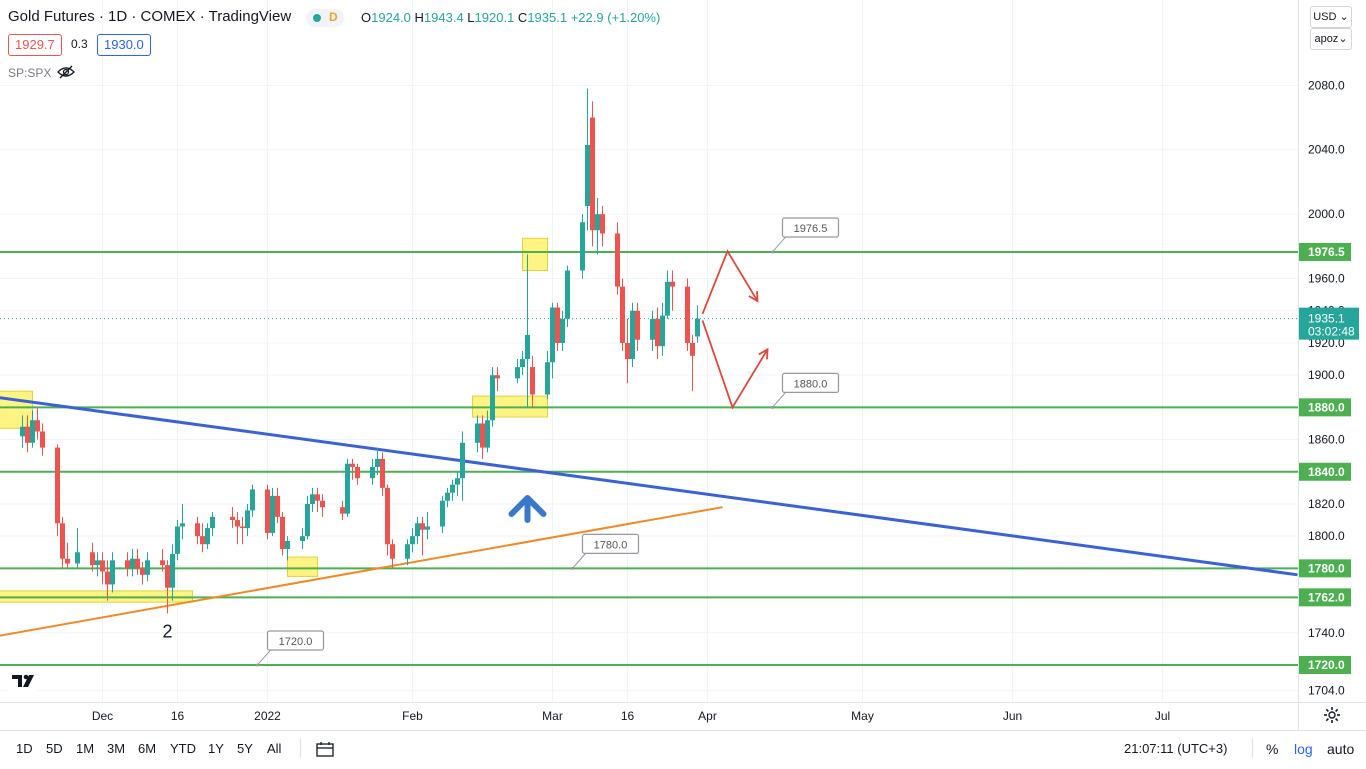  What do you see at coordinates (183, 748) in the screenshot?
I see `range-ytd-button: YTD` at bounding box center [183, 748].